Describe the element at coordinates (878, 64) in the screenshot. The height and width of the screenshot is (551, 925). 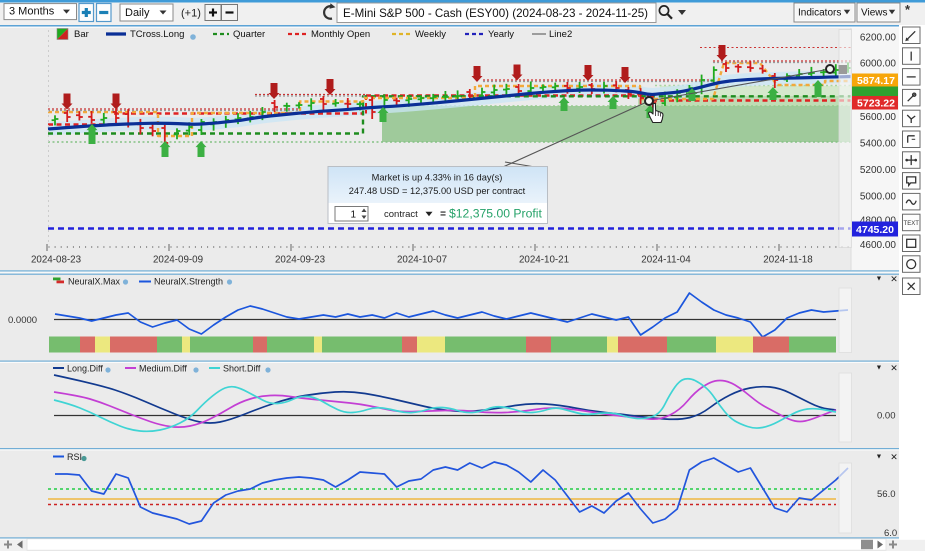
I see `svg-text: 6000.00` at that location.